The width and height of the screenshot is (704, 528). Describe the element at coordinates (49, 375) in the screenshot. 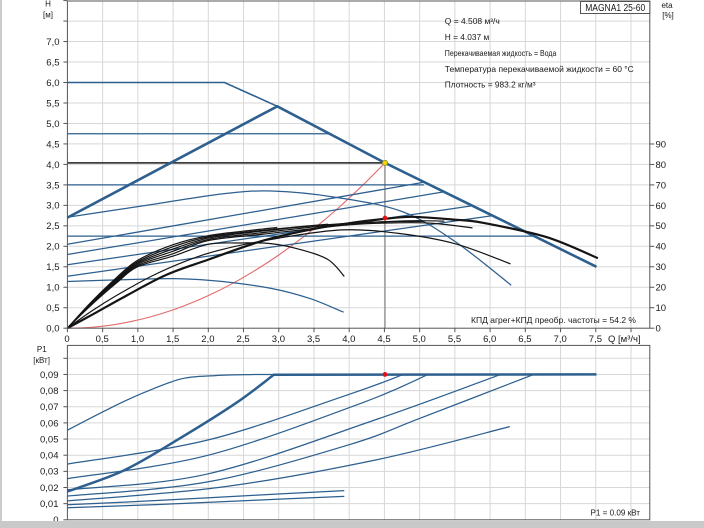

I see `svg-text: 0,09` at that location.